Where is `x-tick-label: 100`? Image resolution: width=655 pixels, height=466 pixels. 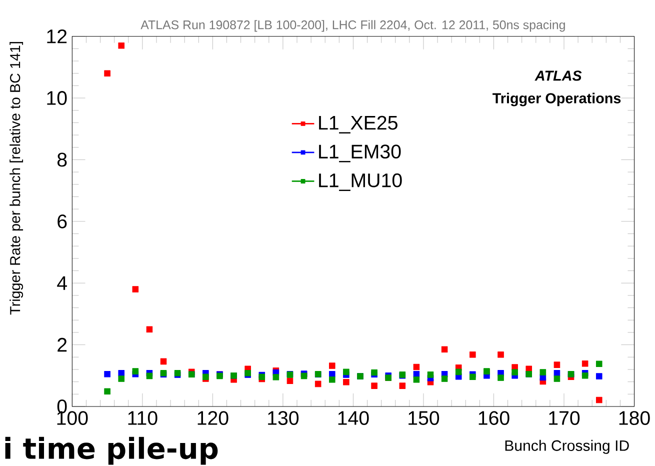
x-tick-label: 100 is located at coordinates (72, 417).